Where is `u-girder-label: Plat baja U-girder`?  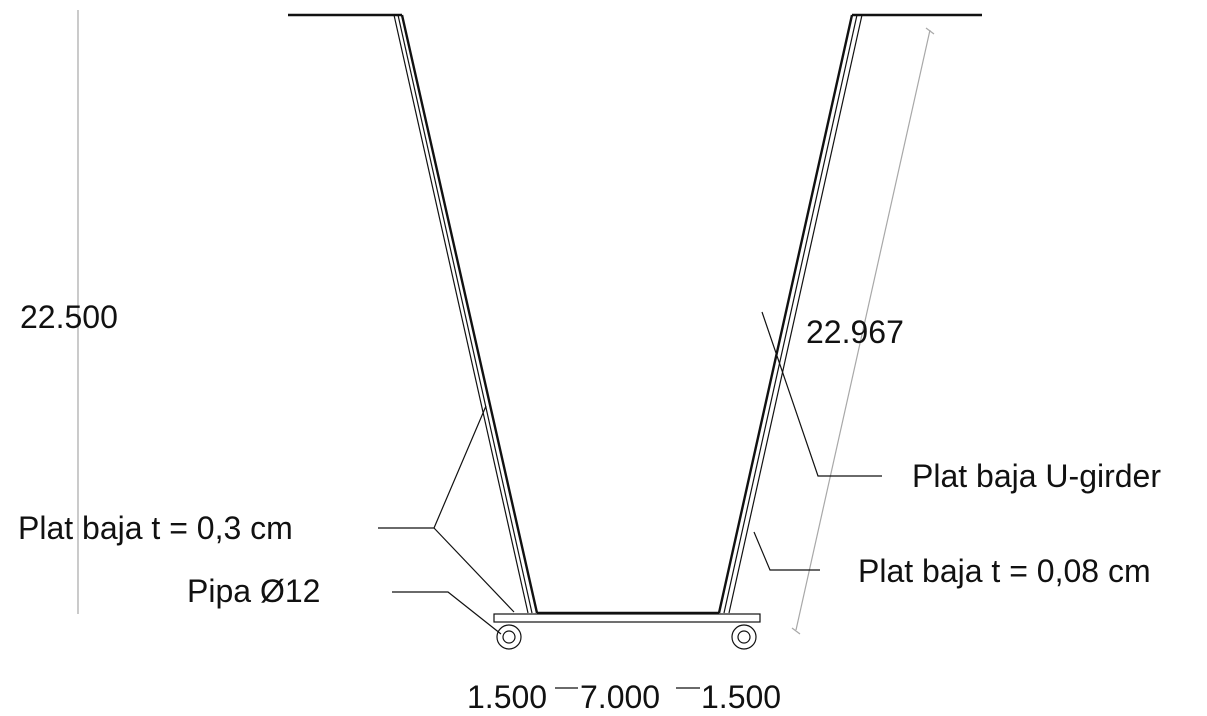 u-girder-label: Plat baja U-girder is located at coordinates (1036, 476).